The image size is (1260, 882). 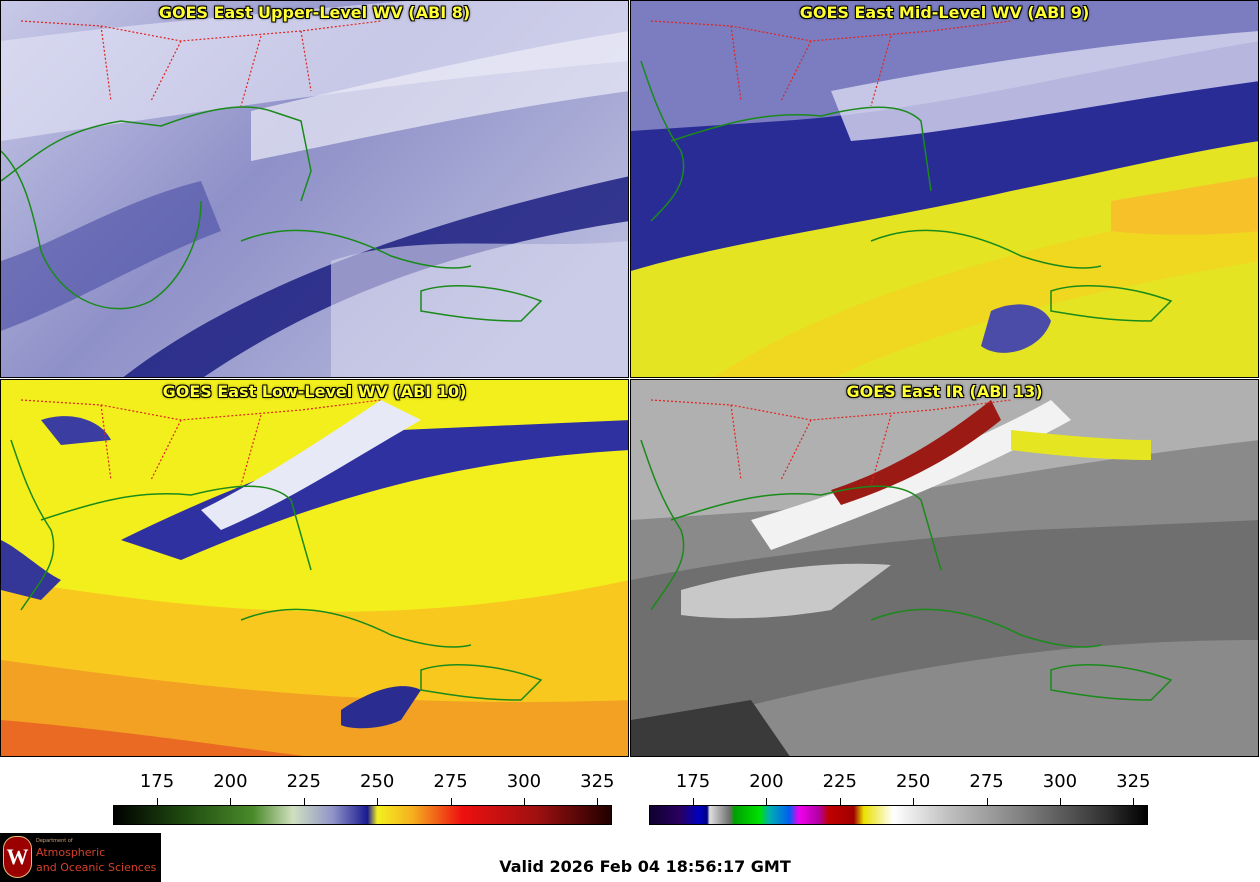 What do you see at coordinates (157, 781) in the screenshot?
I see `wv-tick-label: 175` at bounding box center [157, 781].